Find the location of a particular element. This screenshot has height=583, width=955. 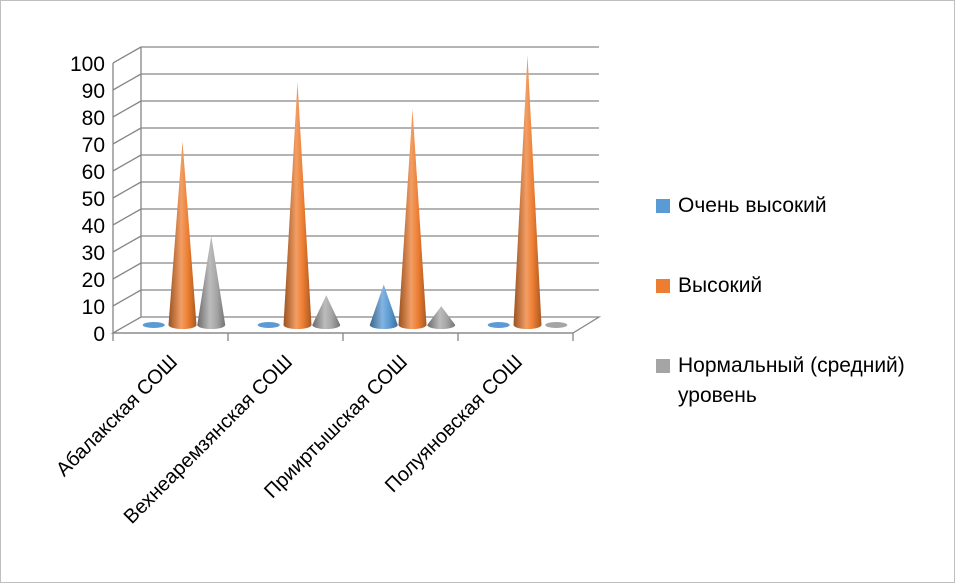

y-tick-label: 90 is located at coordinates (93, 91).